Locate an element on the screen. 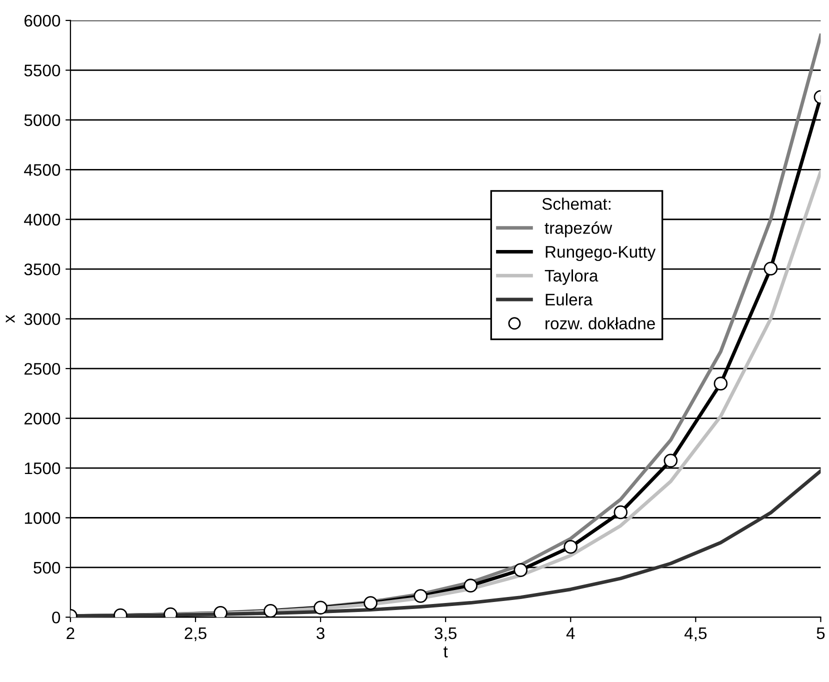 The width and height of the screenshot is (829, 682). y-tick-label: 4000 is located at coordinates (42, 220).